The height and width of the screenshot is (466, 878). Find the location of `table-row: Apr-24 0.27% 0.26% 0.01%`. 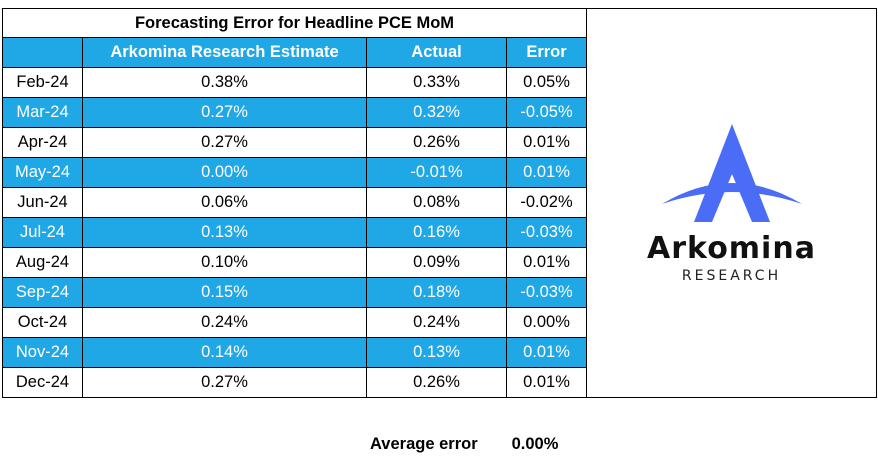

table-row: Apr-24 0.27% 0.26% 0.01% is located at coordinates (439, 142).